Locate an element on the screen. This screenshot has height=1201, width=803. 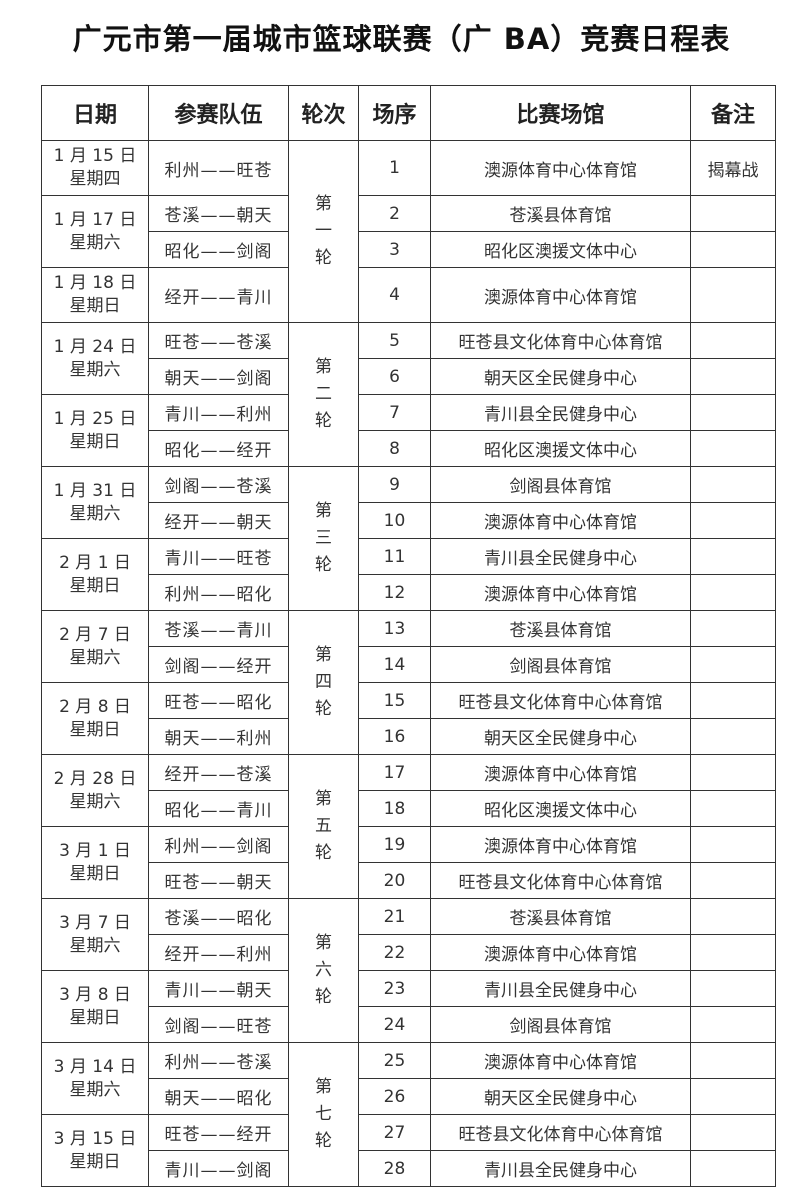
teams-cell: 旺苍——昭化 is located at coordinates (218, 700).